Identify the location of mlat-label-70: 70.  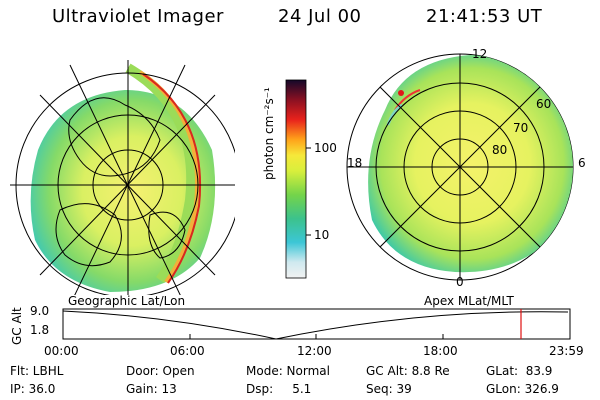
(521, 128).